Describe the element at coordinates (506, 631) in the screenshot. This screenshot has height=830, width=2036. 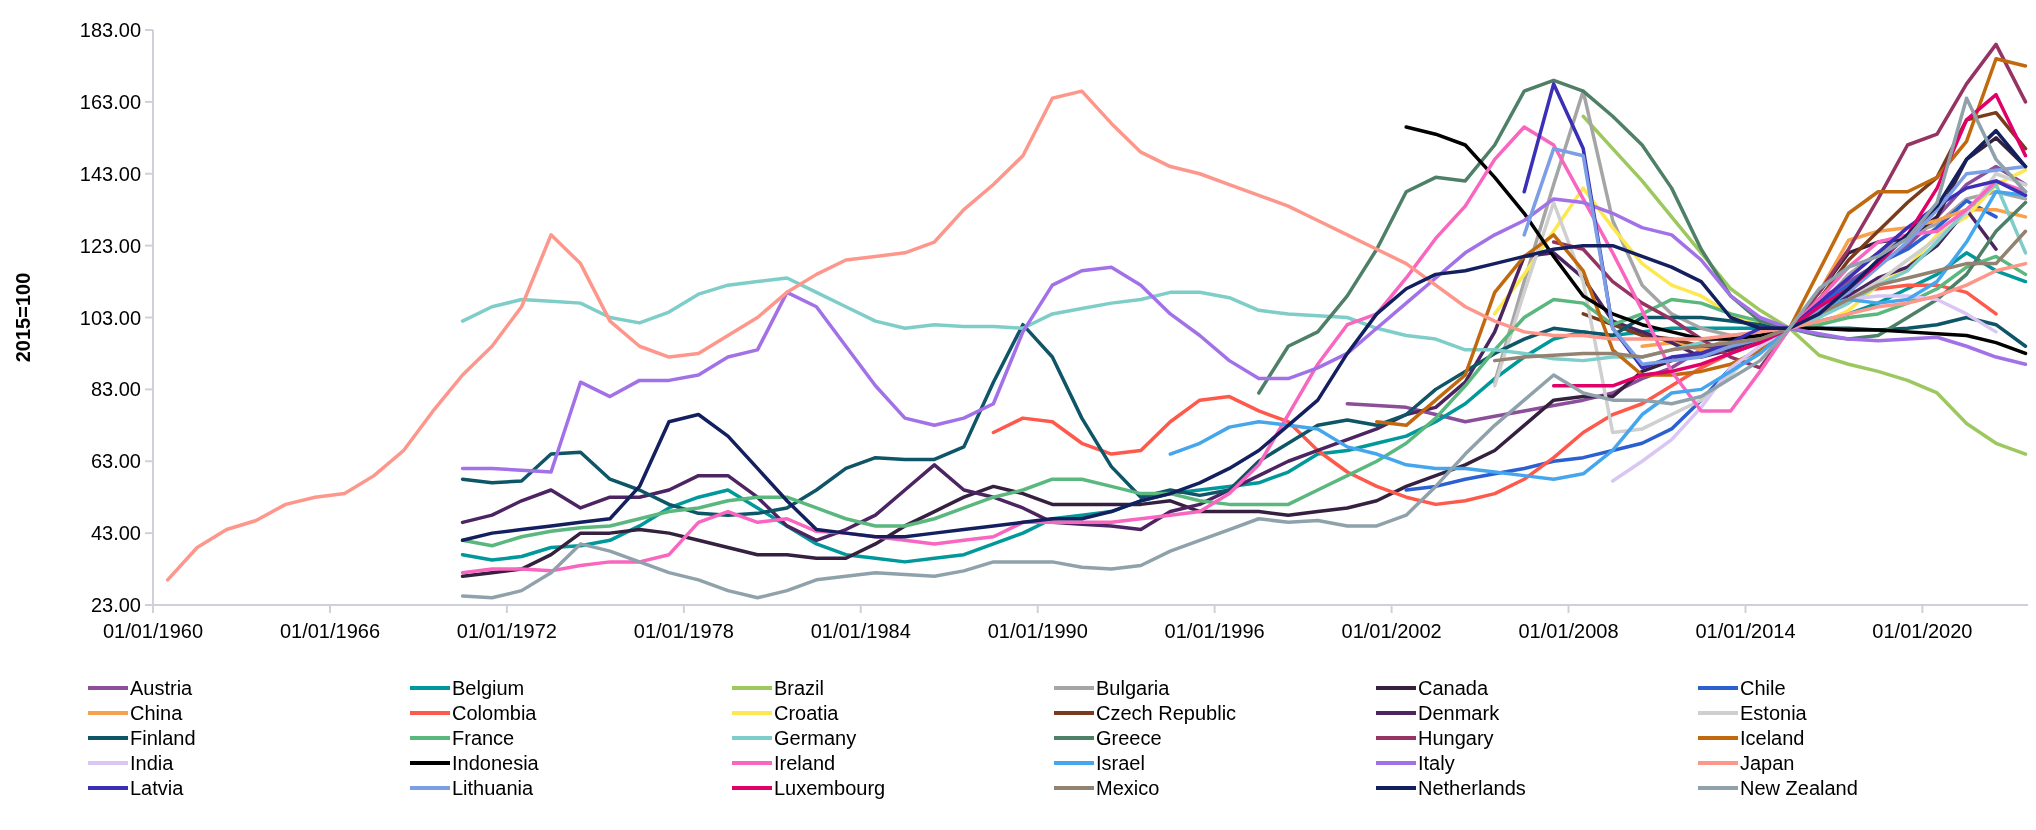
I see `x-tick-label: 01/01/1972` at that location.